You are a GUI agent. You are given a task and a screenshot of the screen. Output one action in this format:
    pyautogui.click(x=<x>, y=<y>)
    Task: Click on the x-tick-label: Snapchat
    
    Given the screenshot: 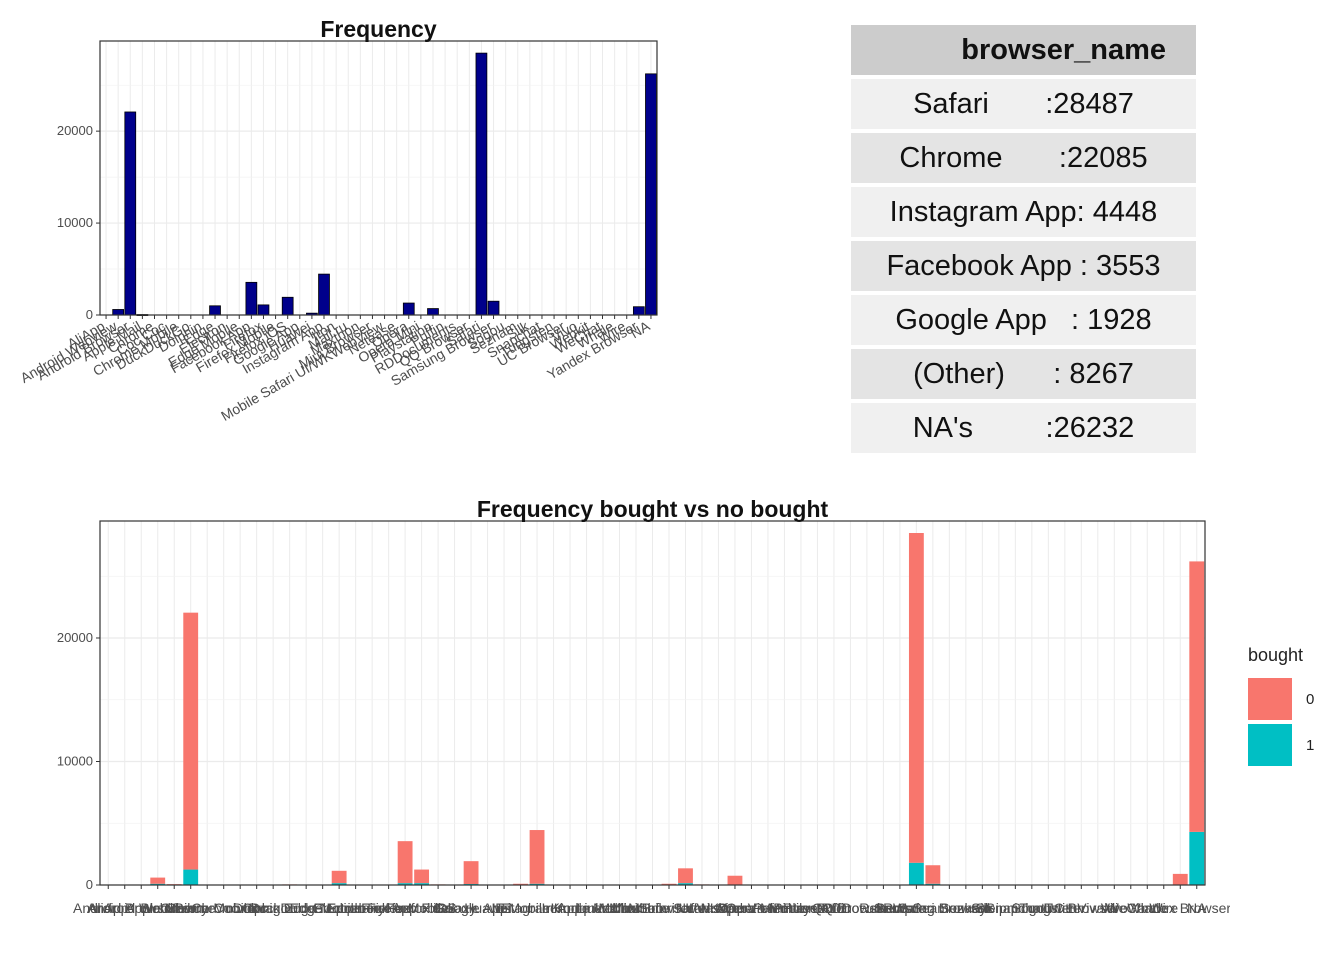 What is the action you would take?
    pyautogui.click(x=1015, y=908)
    